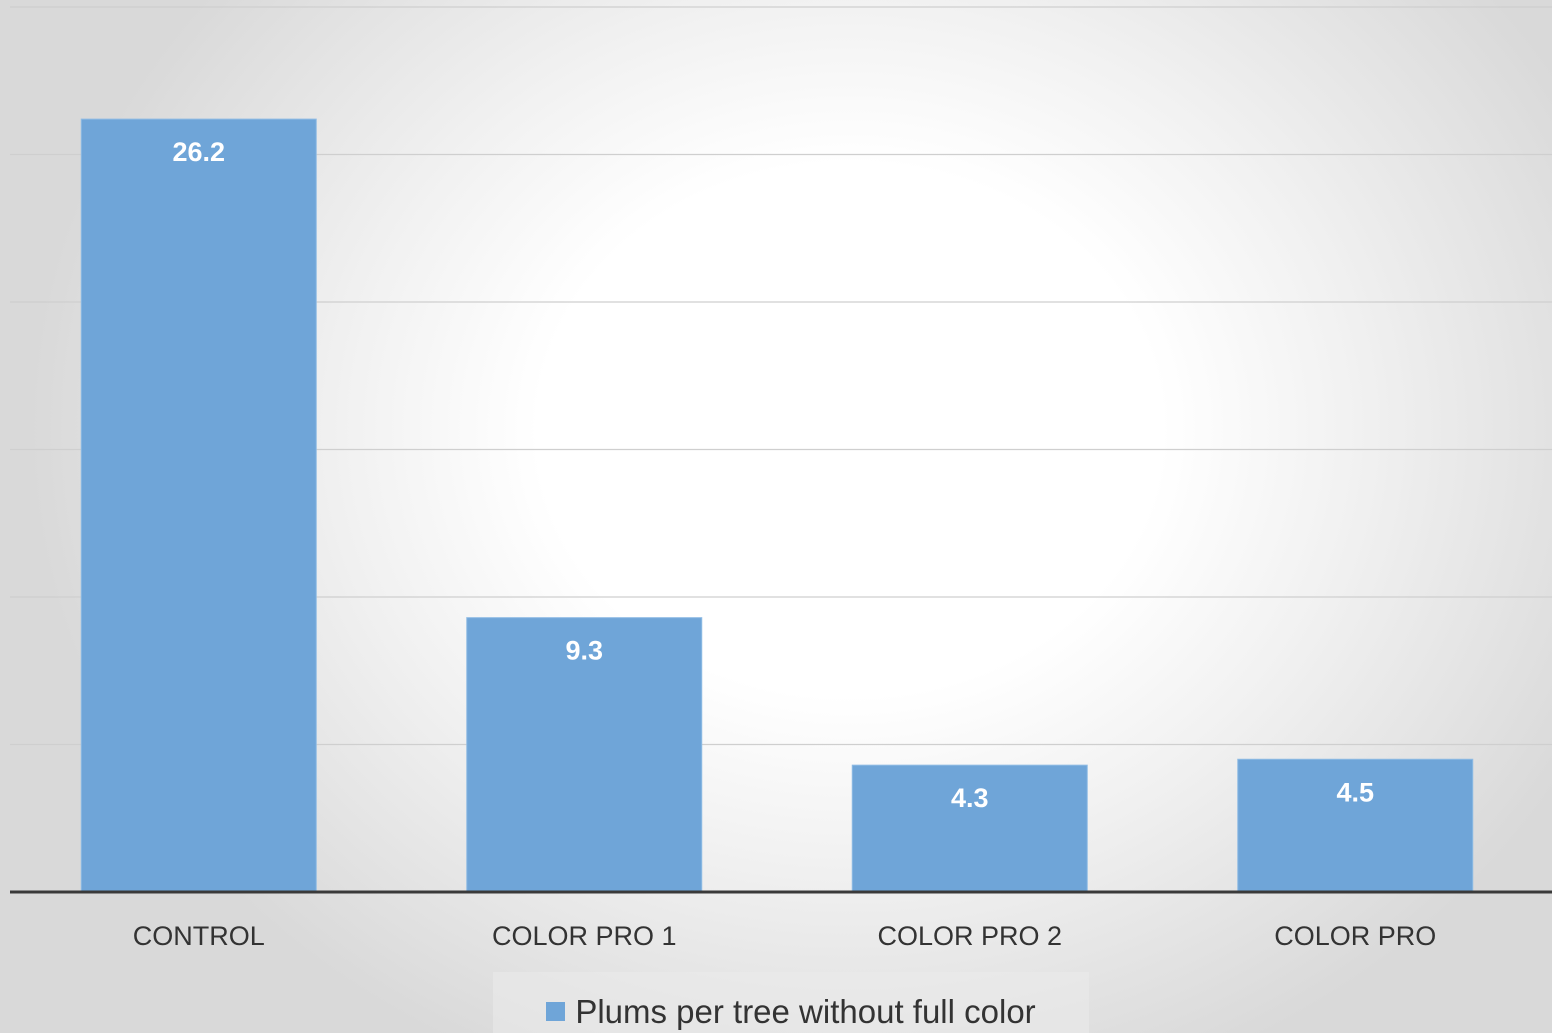  I want to click on x-tick-label: COLOR PRO 2, so click(969, 936).